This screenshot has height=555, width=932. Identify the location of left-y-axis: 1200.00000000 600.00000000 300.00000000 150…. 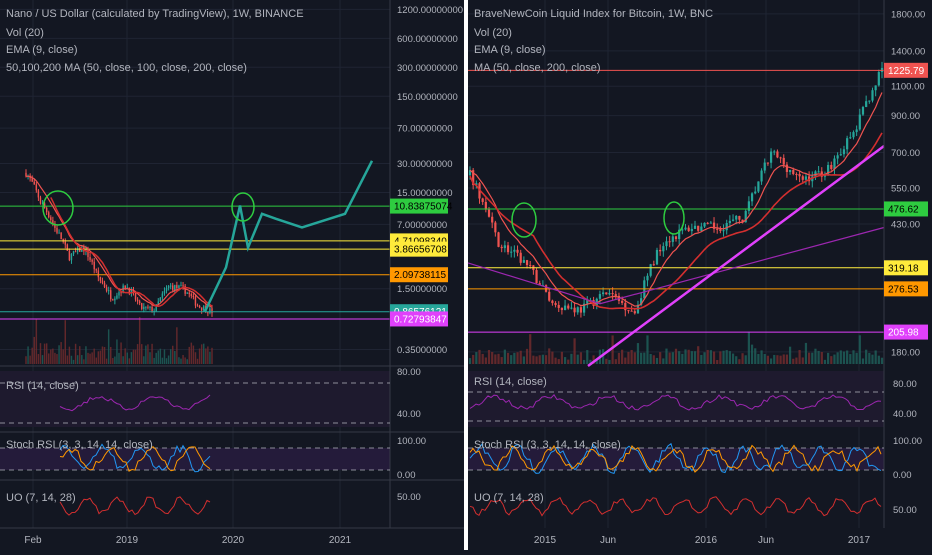
(430, 180).